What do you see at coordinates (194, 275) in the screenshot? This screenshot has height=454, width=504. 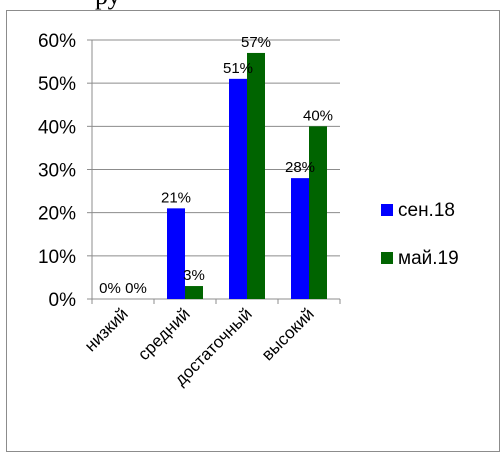 I see `data-label: 3%` at bounding box center [194, 275].